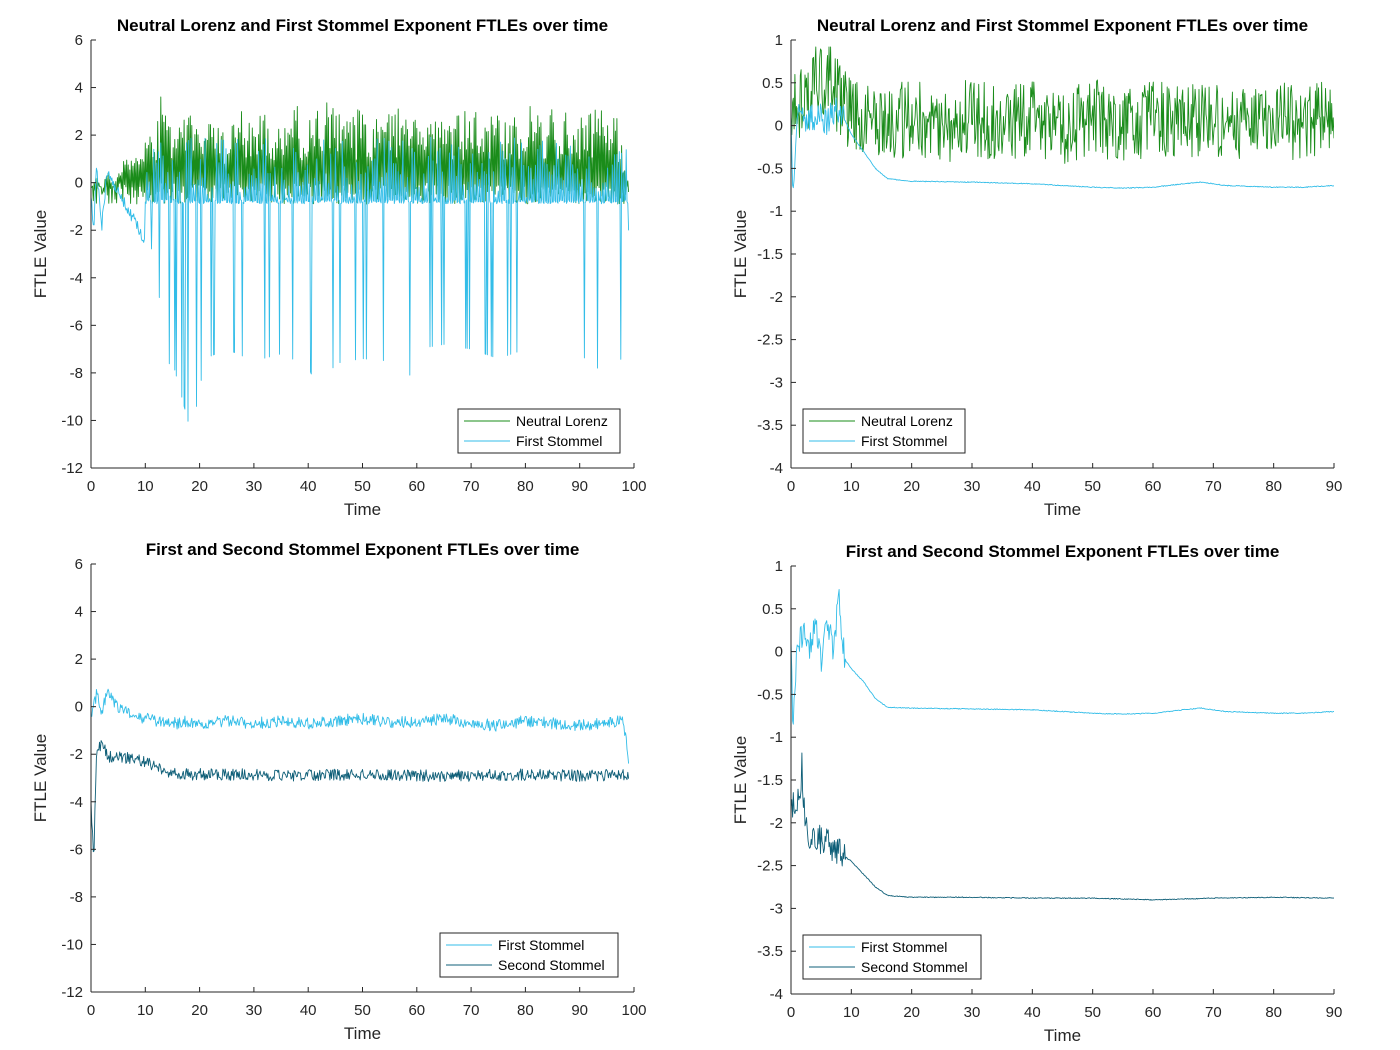 This screenshot has height=1050, width=1400. Describe the element at coordinates (770, 425) in the screenshot. I see `y-tick-label: -3.5` at that location.